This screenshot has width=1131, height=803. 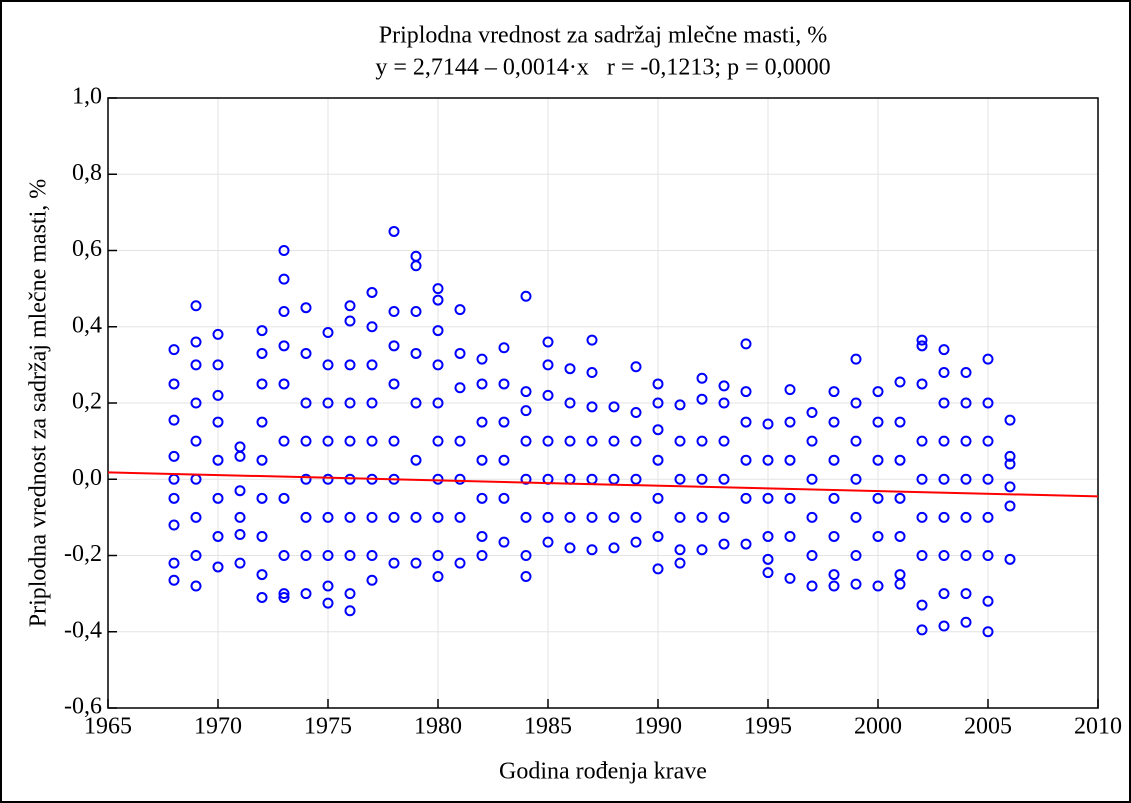 What do you see at coordinates (83, 630) in the screenshot?
I see `y-tick-label: -0,4` at bounding box center [83, 630].